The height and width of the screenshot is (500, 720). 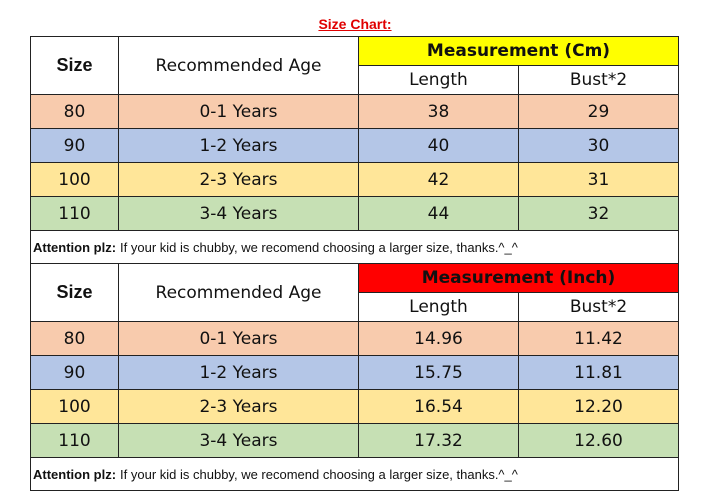 What do you see at coordinates (598, 372) in the screenshot?
I see `bust-cell: 11.81` at bounding box center [598, 372].